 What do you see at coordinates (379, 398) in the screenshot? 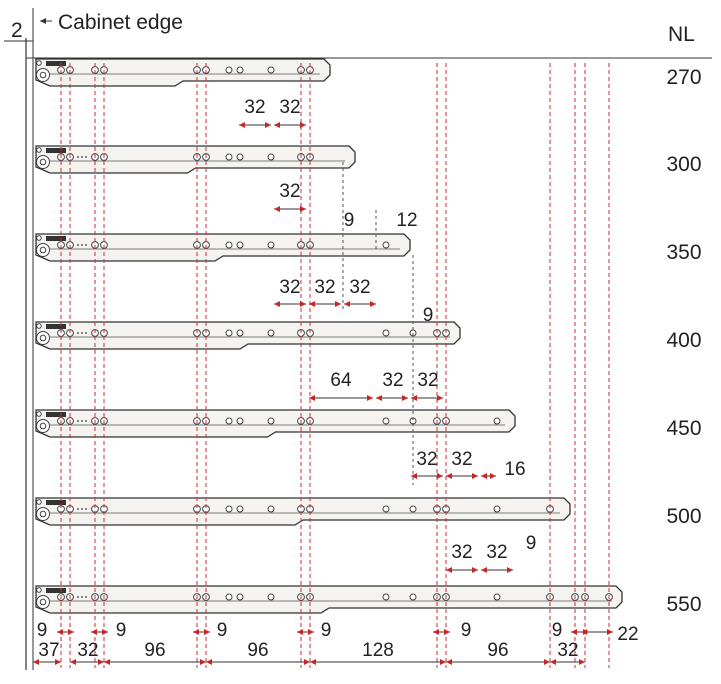
I see `rail-400-dim-line-1-arrowhead-left` at bounding box center [379, 398].